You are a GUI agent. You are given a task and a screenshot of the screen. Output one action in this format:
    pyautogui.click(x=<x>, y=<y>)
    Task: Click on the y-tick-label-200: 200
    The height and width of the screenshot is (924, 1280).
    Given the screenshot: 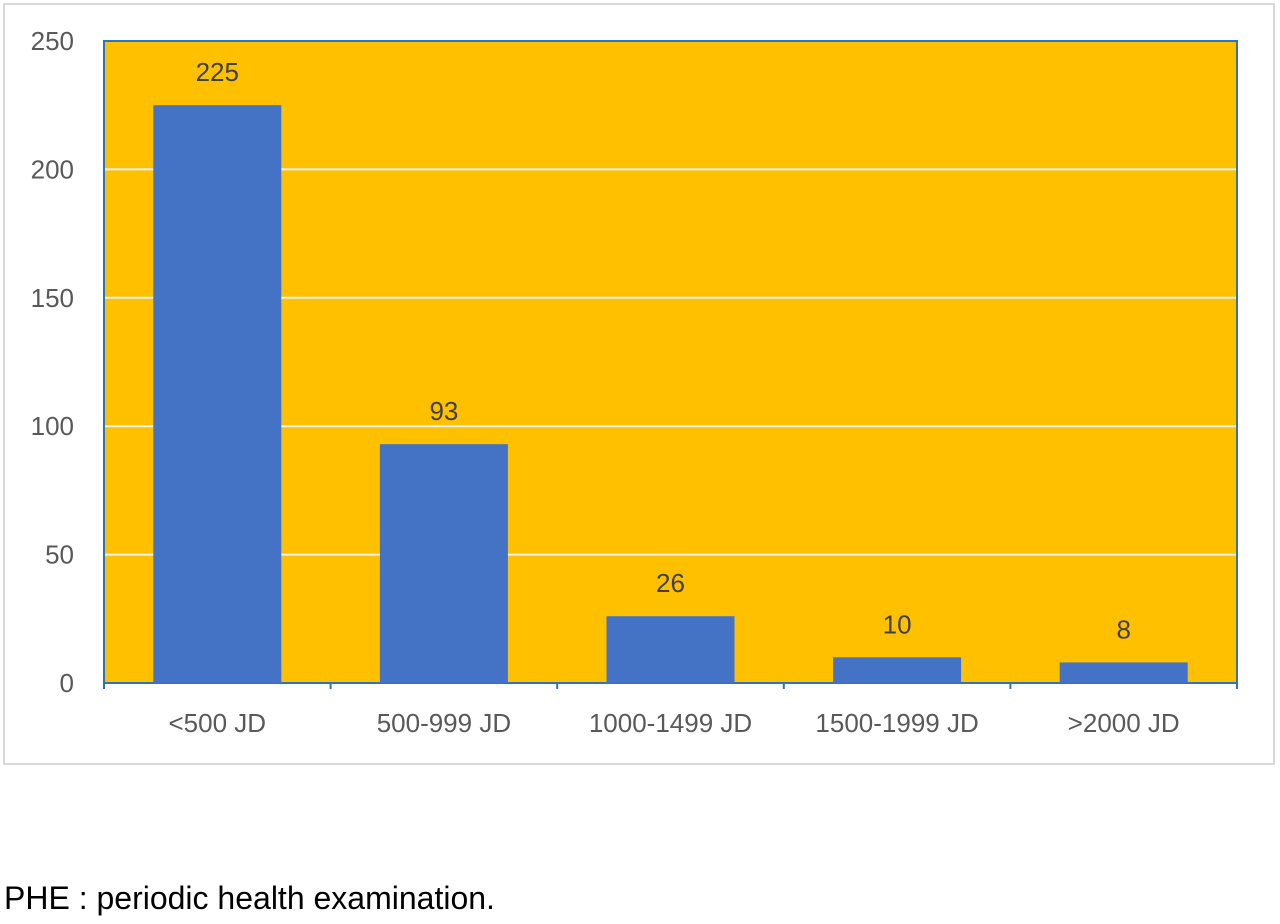 What is the action you would take?
    pyautogui.click(x=52, y=169)
    